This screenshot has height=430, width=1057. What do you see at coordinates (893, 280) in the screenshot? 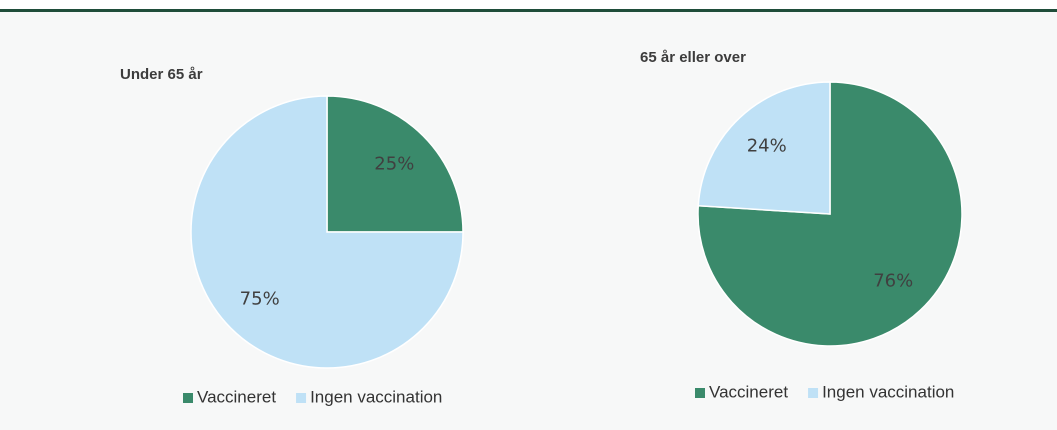
I see `data-label: 76%` at bounding box center [893, 280].